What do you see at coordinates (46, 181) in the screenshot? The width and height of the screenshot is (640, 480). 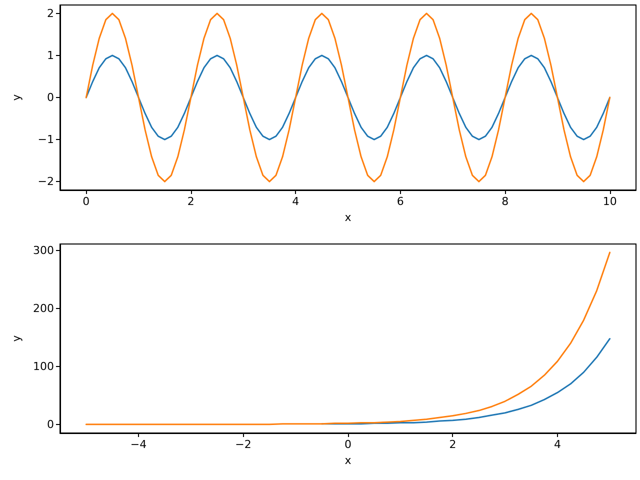 I see `y-tick-label: −2` at bounding box center [46, 181].